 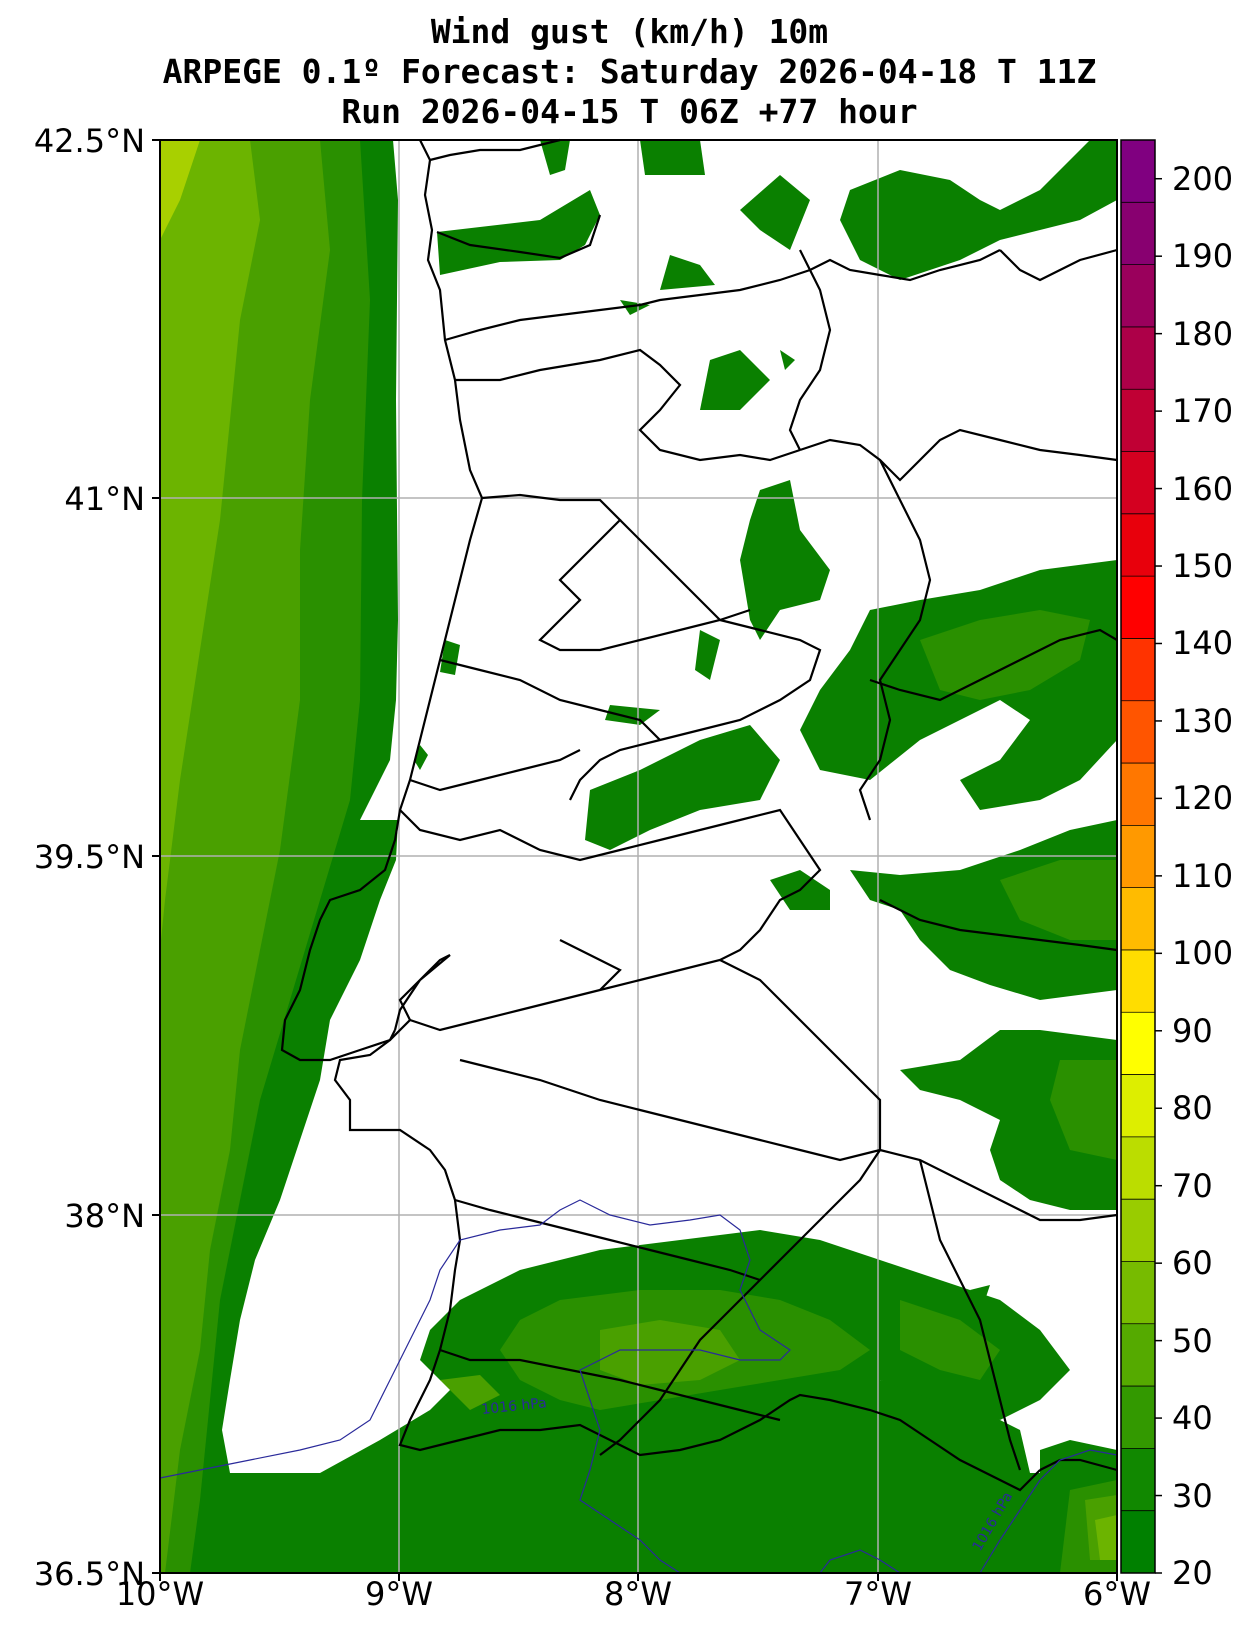 I want to click on colorbar-tick-label: 50, so click(x=1192, y=1340).